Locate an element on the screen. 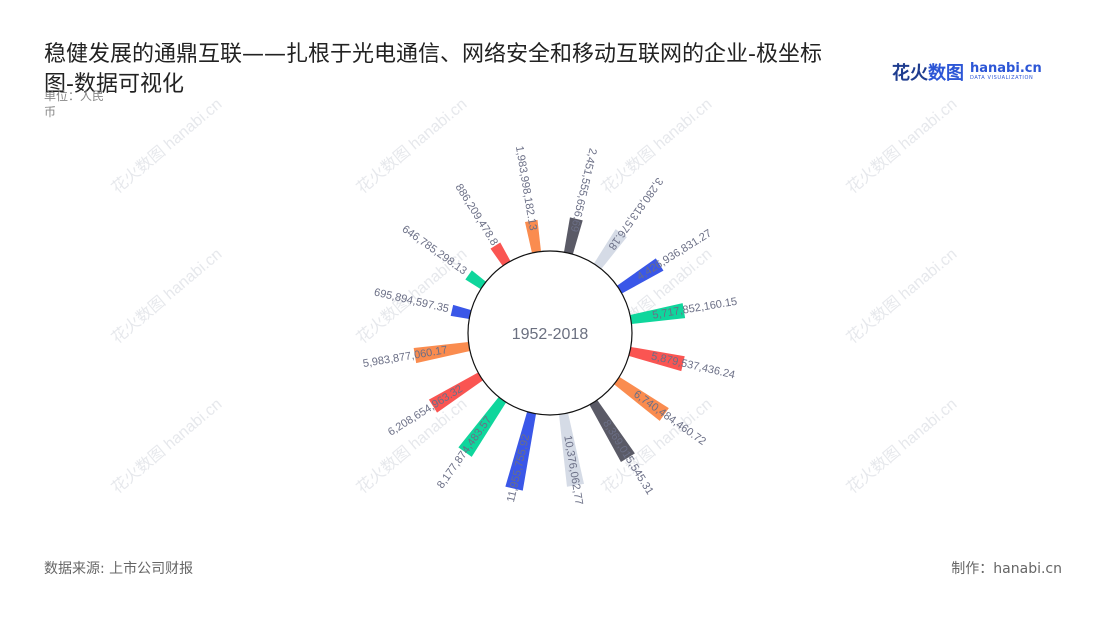 This screenshot has width=1100, height=620. bar-value-label-6: 10,376,062,77 is located at coordinates (572, 470).